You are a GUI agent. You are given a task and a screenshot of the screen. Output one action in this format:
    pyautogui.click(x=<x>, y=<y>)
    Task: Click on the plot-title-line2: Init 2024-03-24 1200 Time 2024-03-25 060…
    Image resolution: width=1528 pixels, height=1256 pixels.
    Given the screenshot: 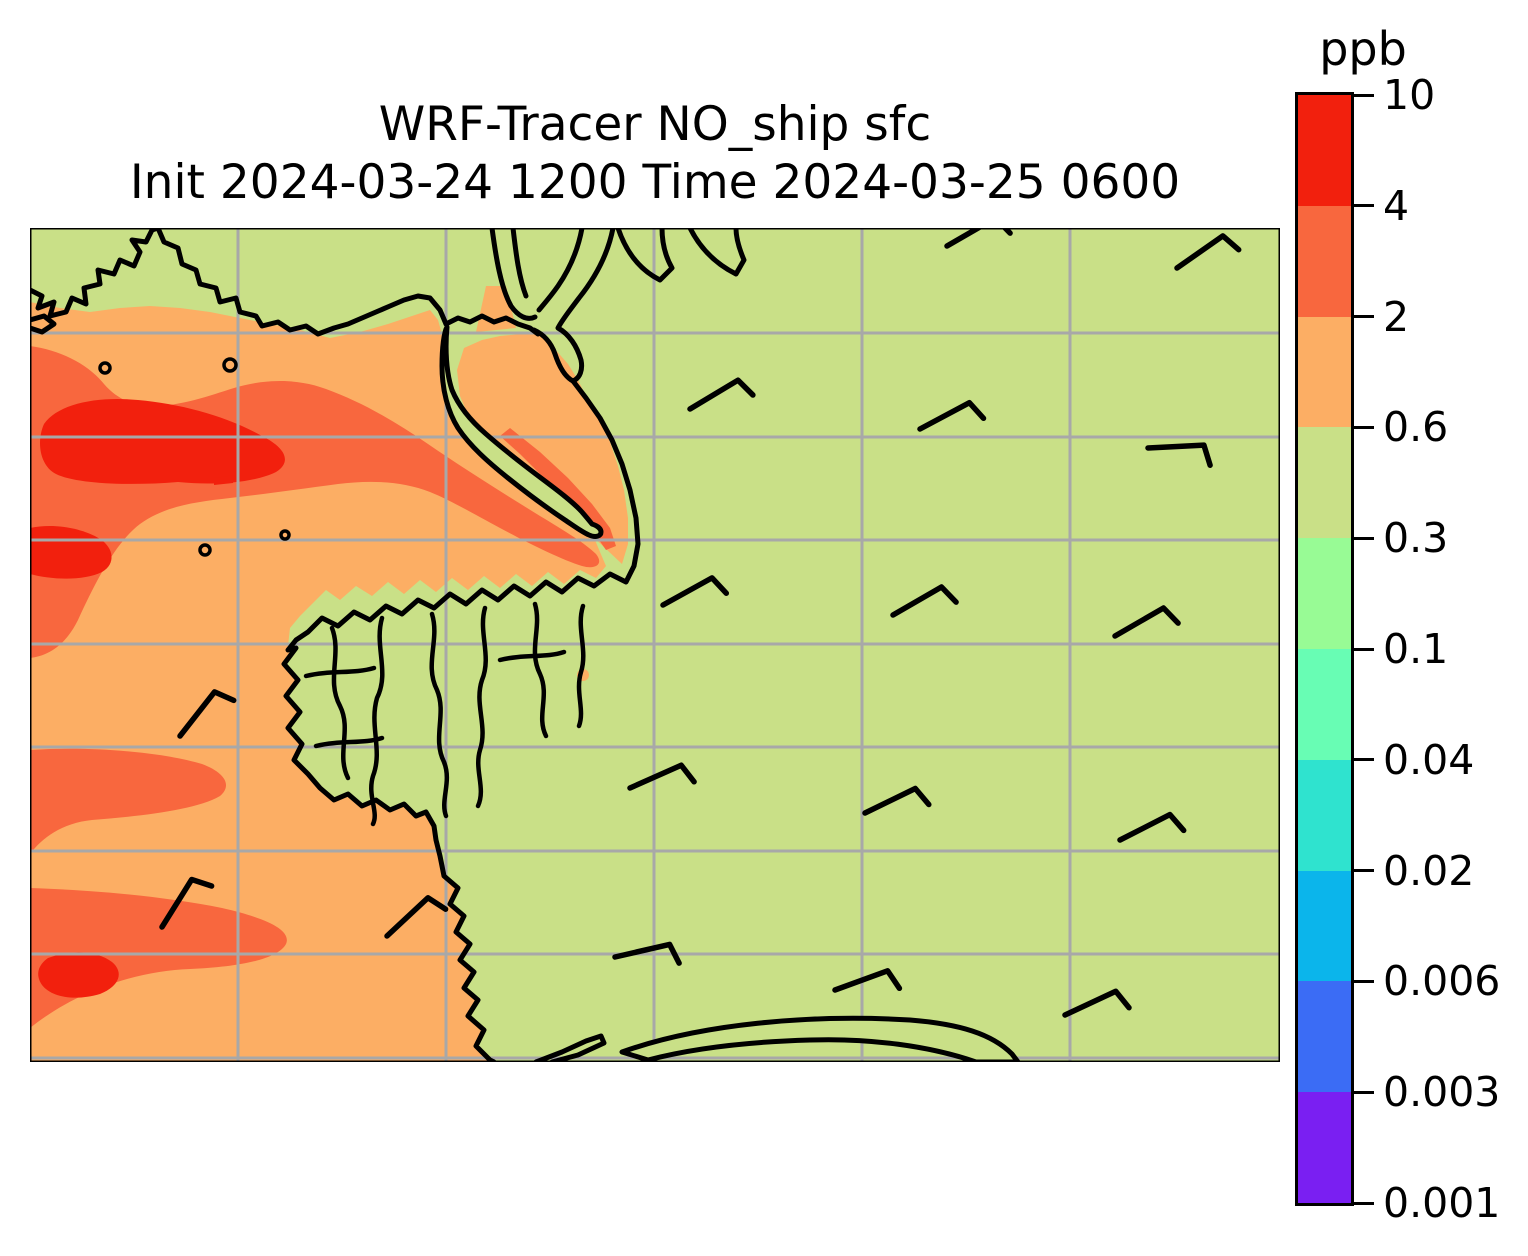 What is the action you would take?
    pyautogui.click(x=655, y=182)
    